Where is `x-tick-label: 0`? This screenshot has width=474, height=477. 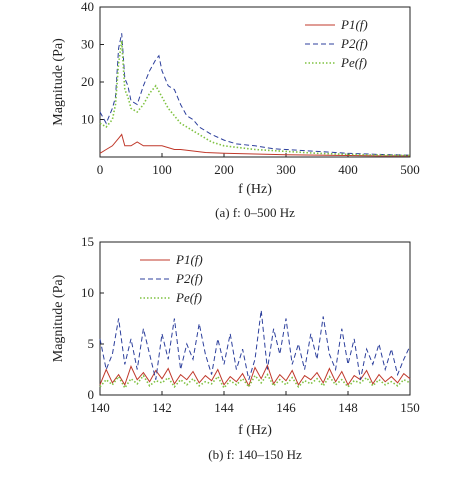
x-tick-label: 0 is located at coordinates (100, 169).